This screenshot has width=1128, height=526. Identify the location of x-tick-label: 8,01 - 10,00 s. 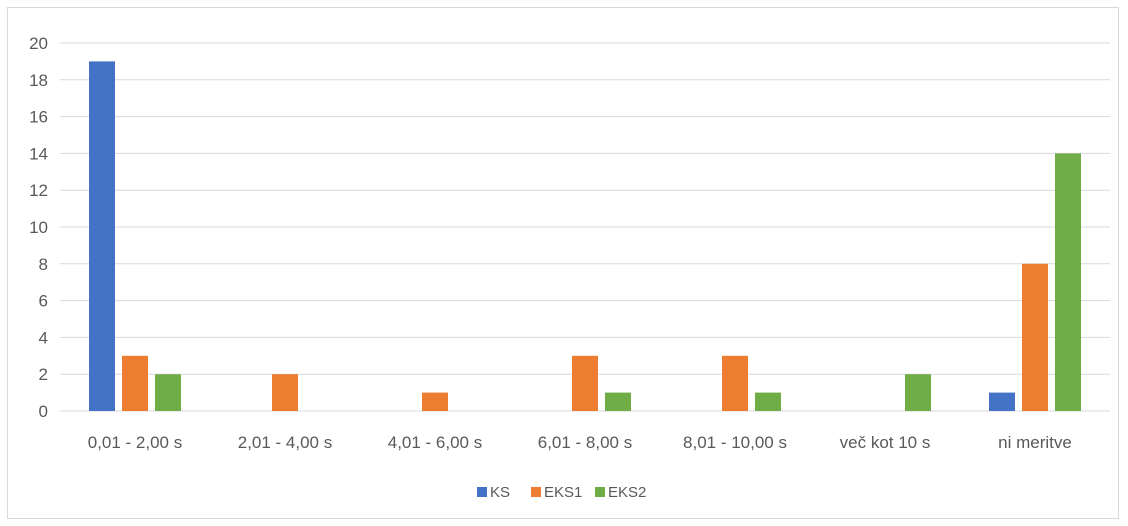
(735, 442).